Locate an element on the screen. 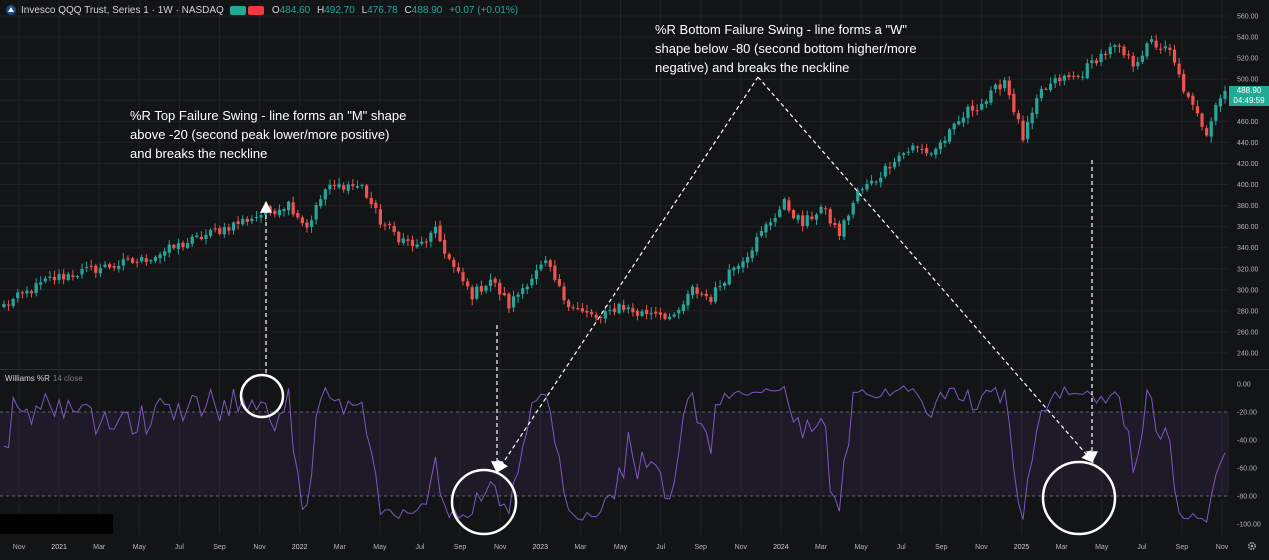 The height and width of the screenshot is (560, 1269). top-swing-circle is located at coordinates (262, 396).